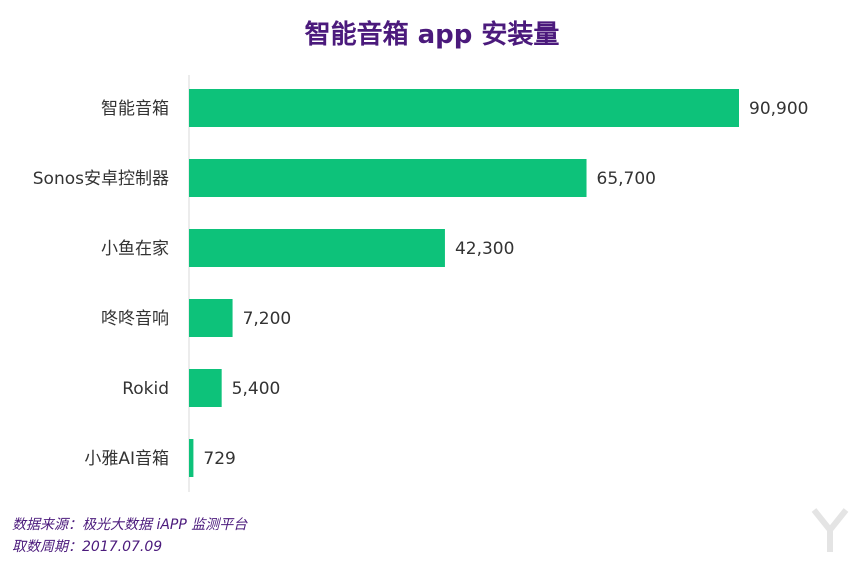 The image size is (864, 567). I want to click on category-label: 小鱼在家, so click(135, 249).